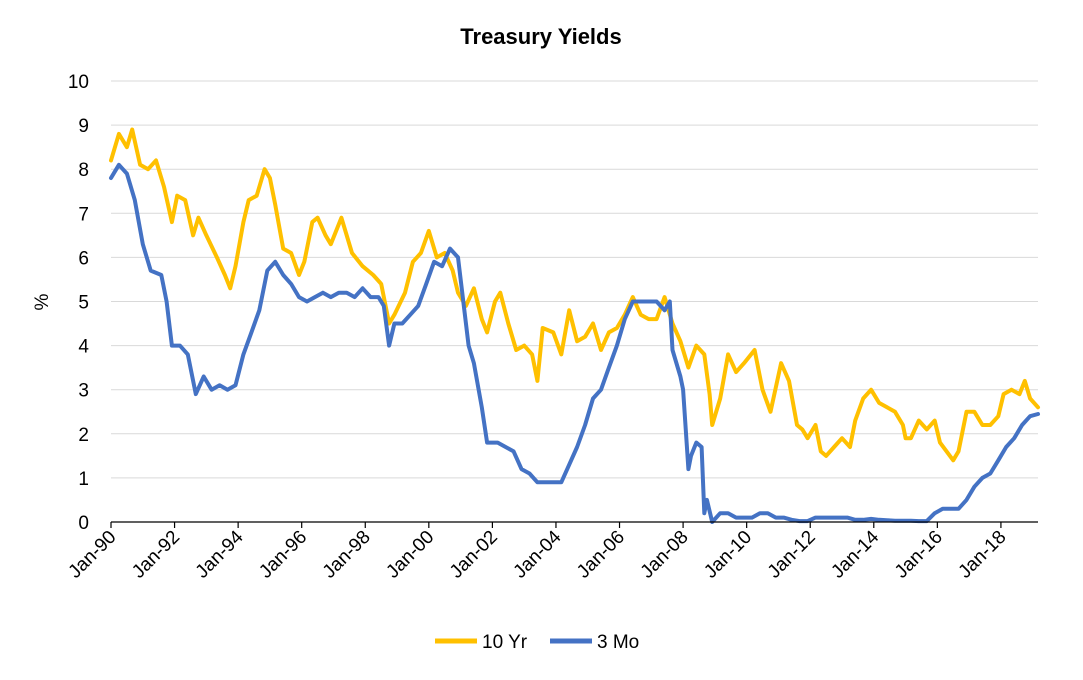 Image resolution: width=1083 pixels, height=680 pixels. What do you see at coordinates (919, 555) in the screenshot?
I see `x-tick-label: Jan-16` at bounding box center [919, 555].